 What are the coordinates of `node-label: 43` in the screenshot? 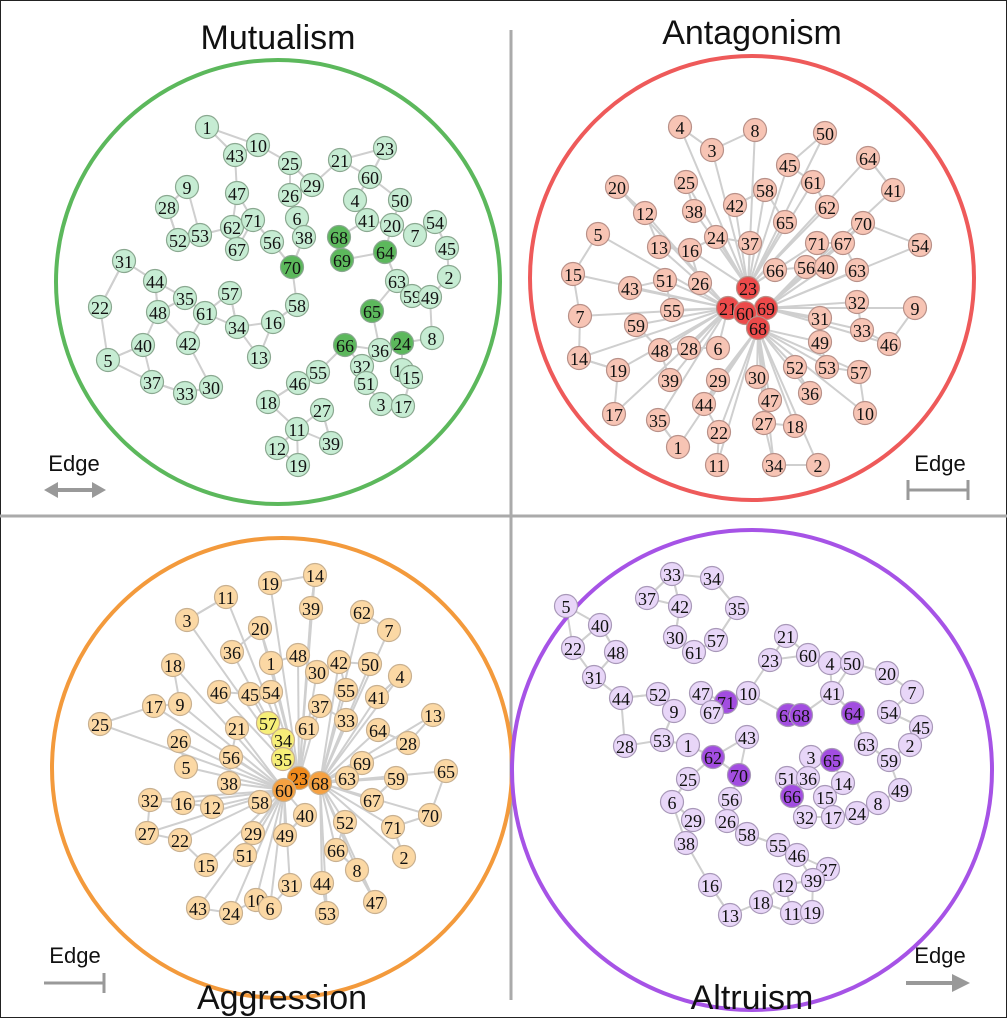 It's located at (630, 289).